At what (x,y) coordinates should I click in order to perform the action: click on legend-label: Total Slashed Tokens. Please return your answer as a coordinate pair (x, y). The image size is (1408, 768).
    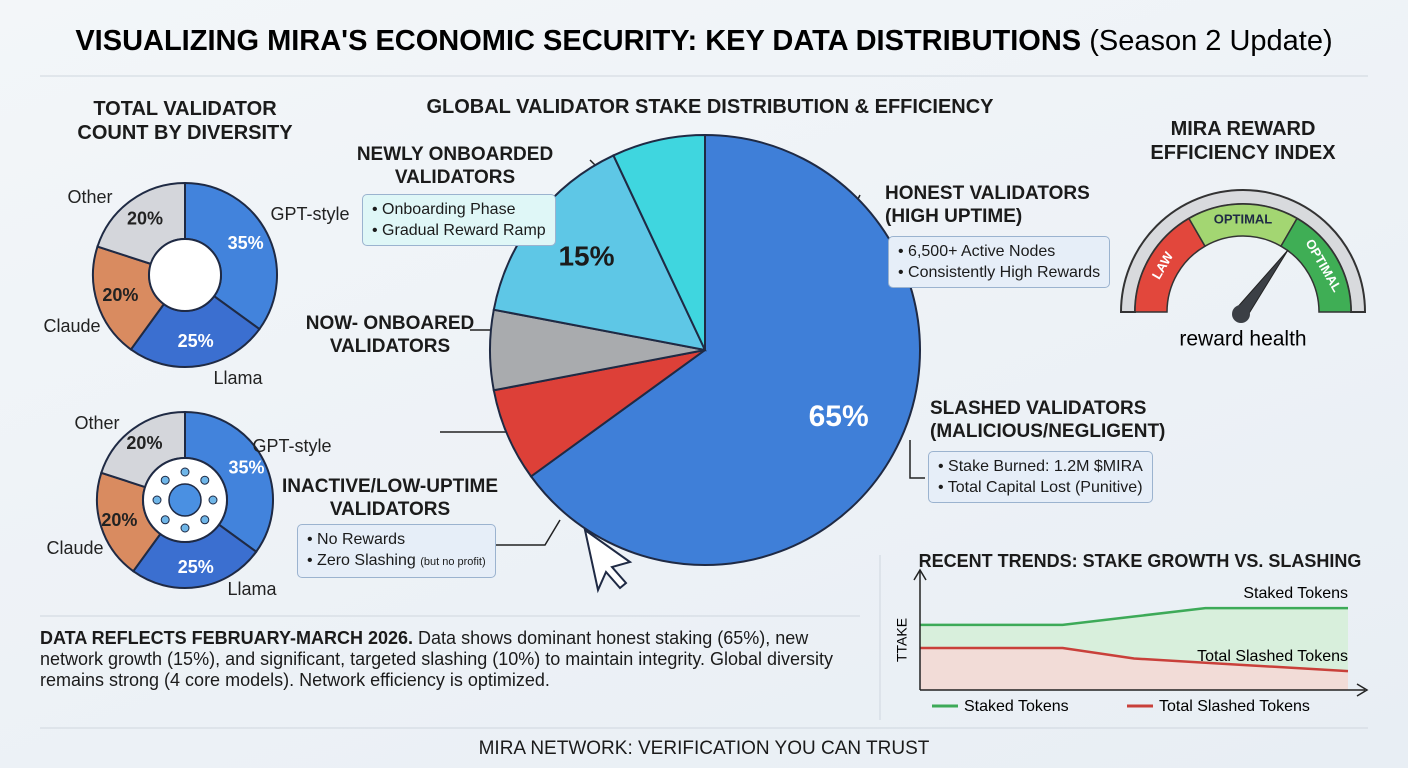
    Looking at the image, I should click on (1234, 706).